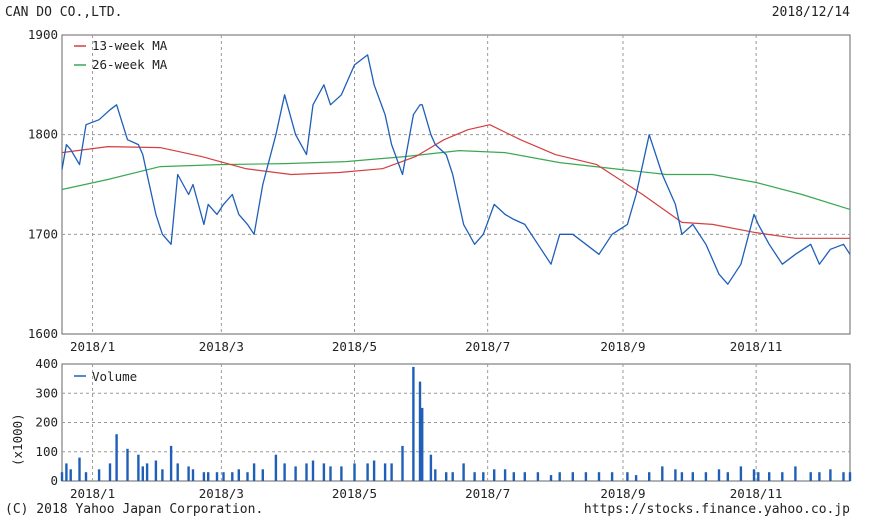  I want to click on price-x-tick-label: 2018/7, so click(487, 346).